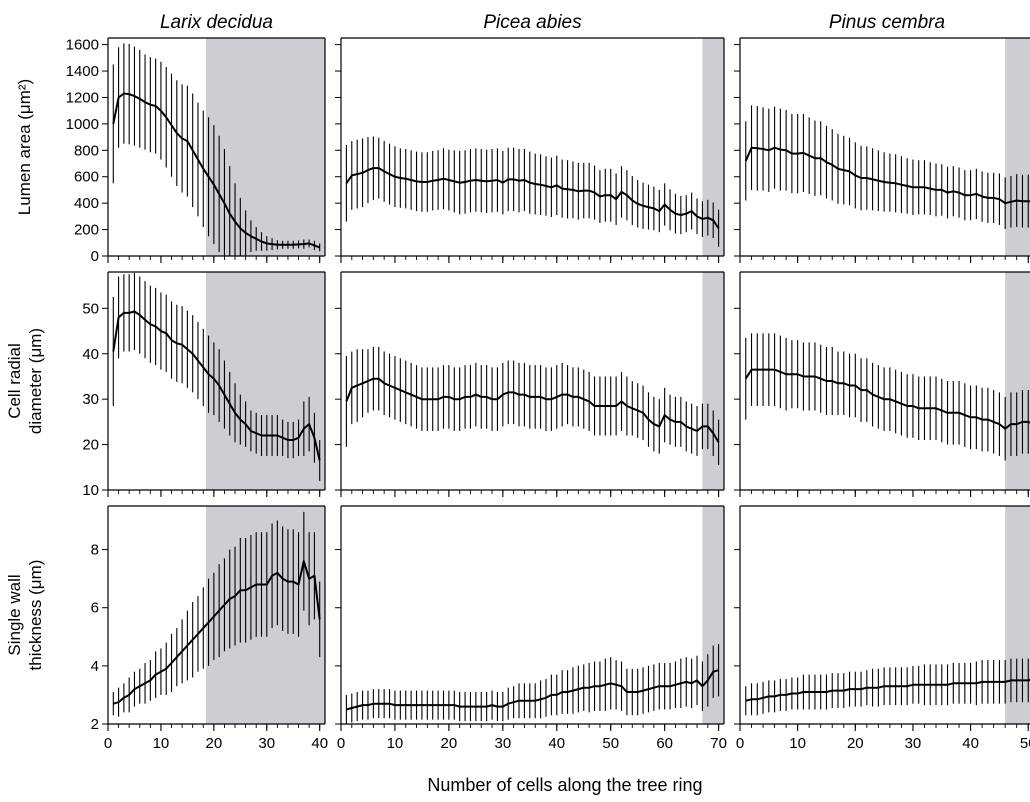  What do you see at coordinates (564, 785) in the screenshot?
I see `x-axis-label: Number of cells along the tree ring` at bounding box center [564, 785].